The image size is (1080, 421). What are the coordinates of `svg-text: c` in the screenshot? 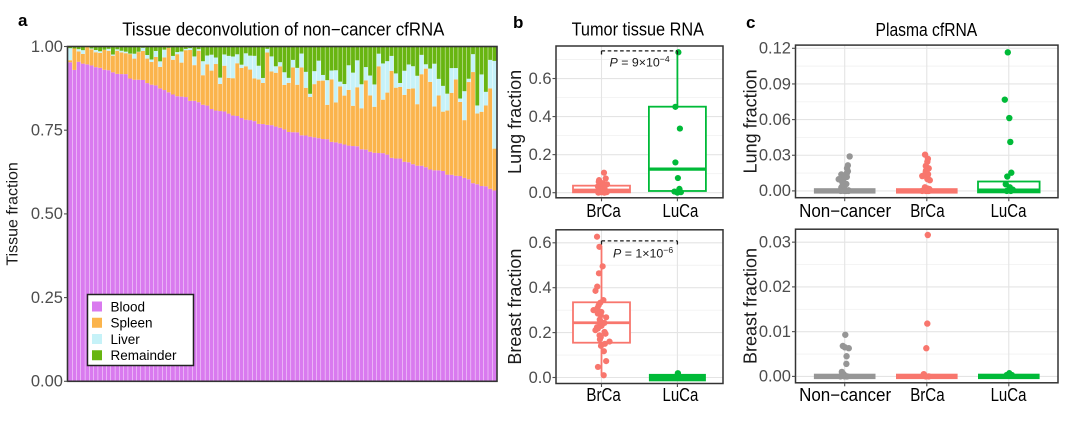 It's located at (750, 22).